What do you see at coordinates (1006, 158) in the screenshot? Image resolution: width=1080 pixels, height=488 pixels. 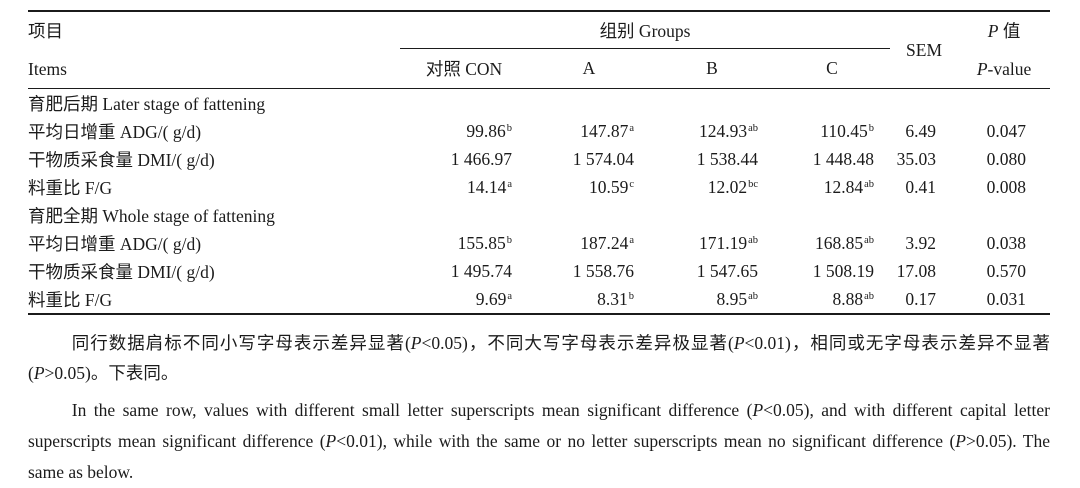 I see `pvalue-cell: 0.080` at bounding box center [1006, 158].